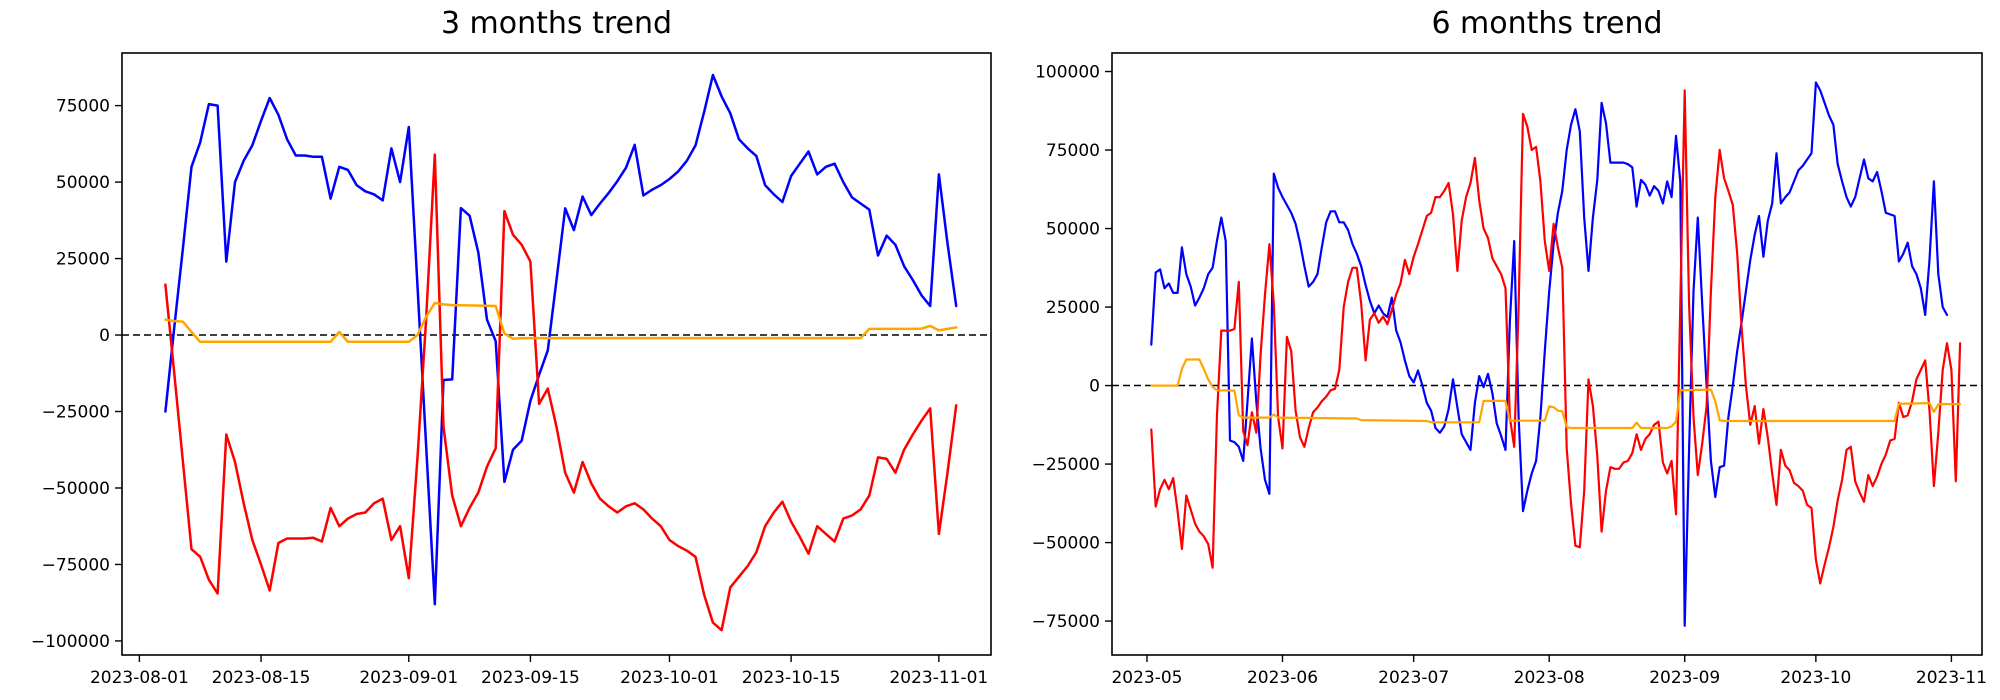  Describe the element at coordinates (1282, 678) in the screenshot. I see `x-tick-label: 2023-06` at that location.